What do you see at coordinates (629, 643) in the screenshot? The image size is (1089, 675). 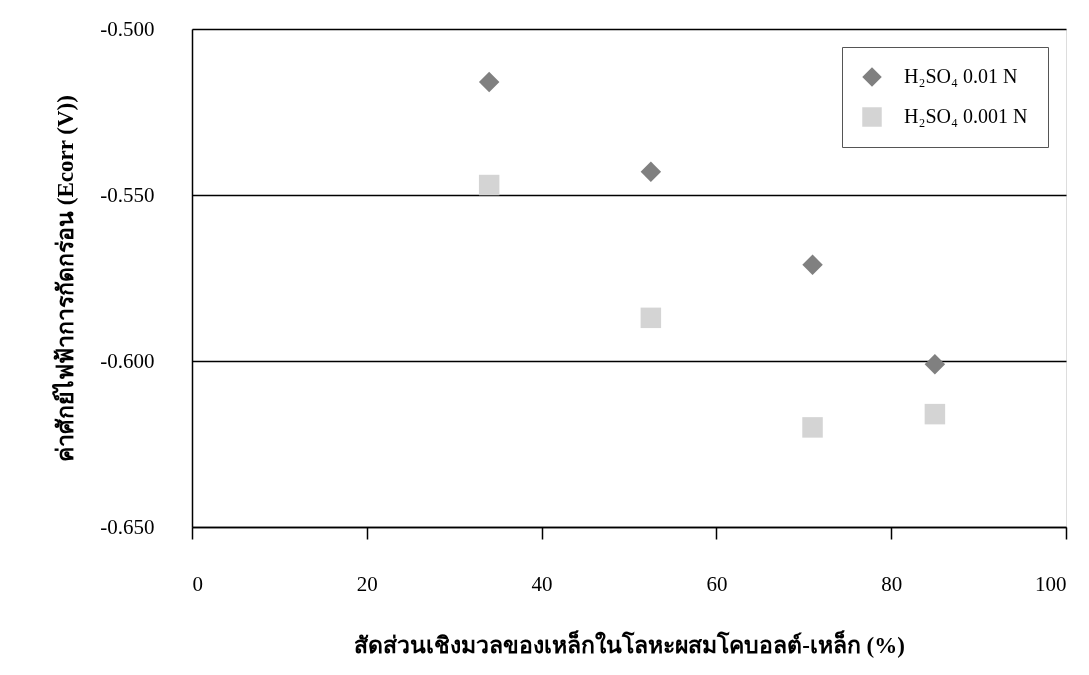 I see `x-axis-title: สัดส่วนเชิงมวลของเหล็กในโลหะผสมโคบอลต์-เหล็ก (%)` at bounding box center [629, 643].